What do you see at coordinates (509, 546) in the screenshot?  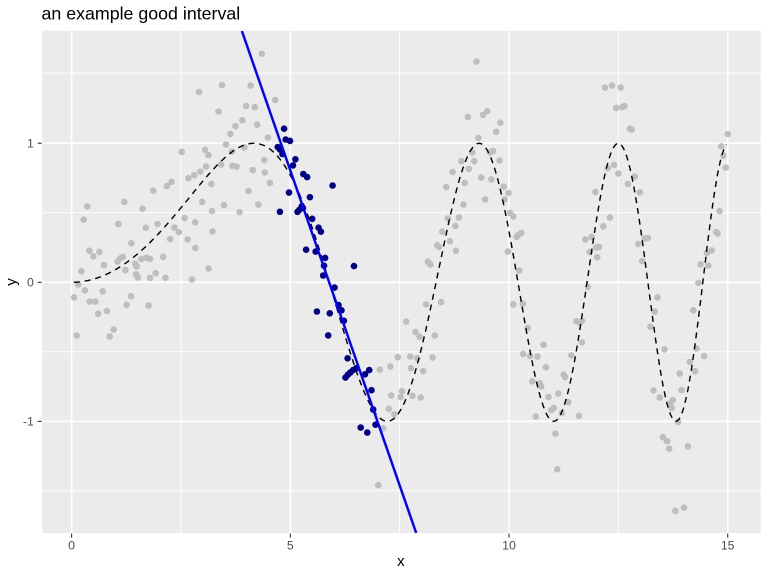 I see `svg-text: 10` at bounding box center [509, 546].